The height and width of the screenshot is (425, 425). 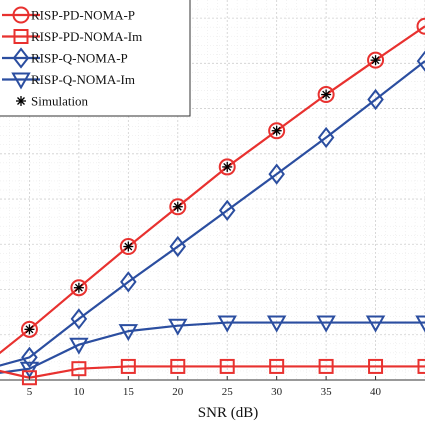 What do you see at coordinates (129, 392) in the screenshot?
I see `x-tick-label: 15` at bounding box center [129, 392].